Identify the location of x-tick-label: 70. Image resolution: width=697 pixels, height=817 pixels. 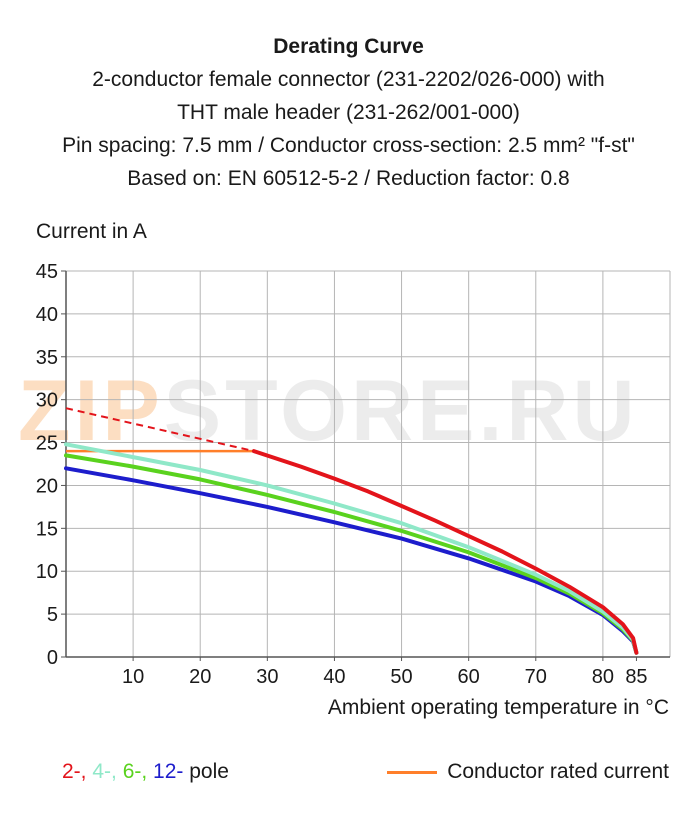
(536, 677).